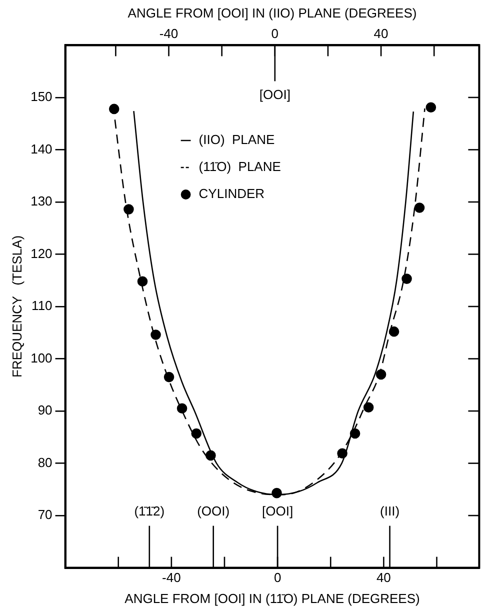 This screenshot has height=611, width=485. Describe the element at coordinates (381, 33) in the screenshot. I see `x2-tick-label: 40` at that location.